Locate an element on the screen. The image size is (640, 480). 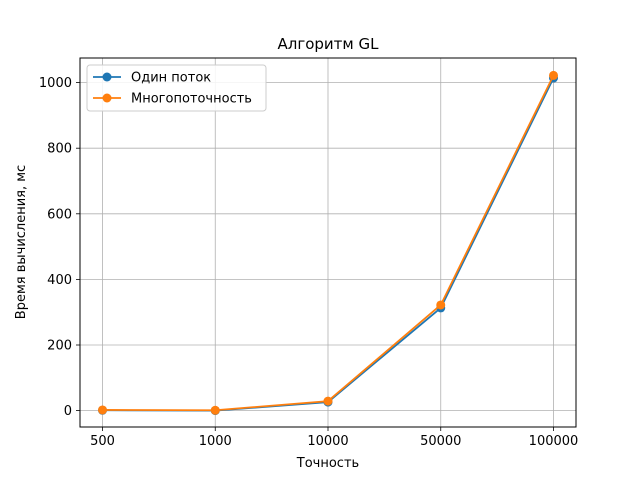
y-tick-label: 0 is located at coordinates (68, 411).